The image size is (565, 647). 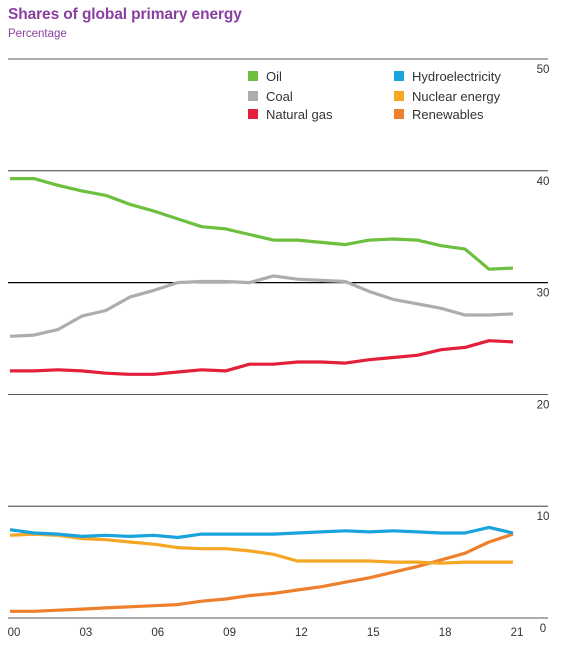 What do you see at coordinates (125, 14) in the screenshot?
I see `chart-title: Shares of global primary energy` at bounding box center [125, 14].